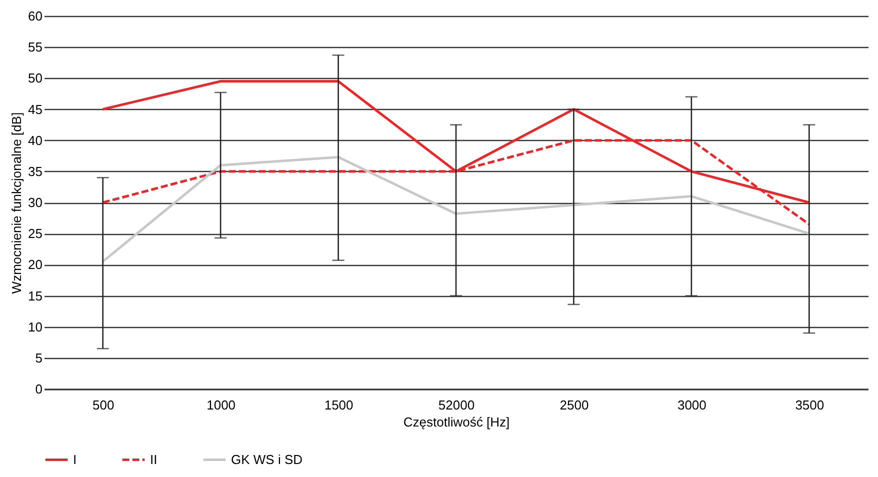 This screenshot has height=477, width=878. Describe the element at coordinates (35, 171) in the screenshot. I see `y-tick-label: 35` at that location.